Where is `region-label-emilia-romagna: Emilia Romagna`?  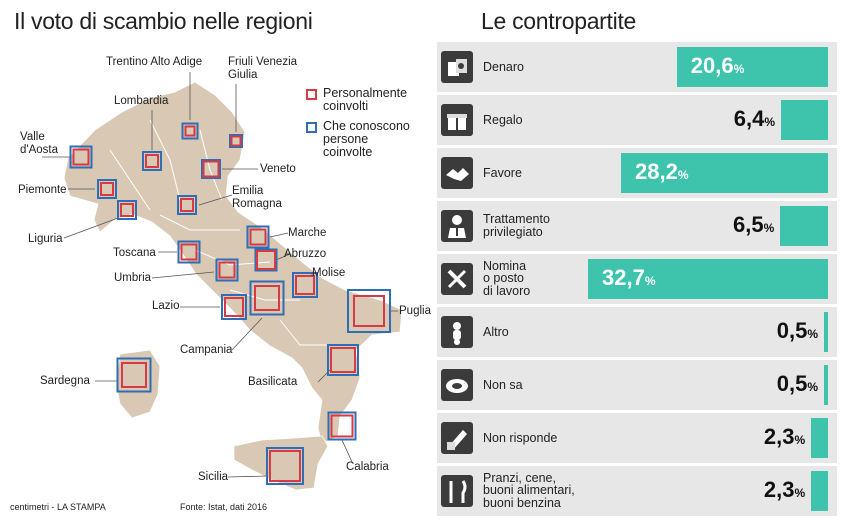
region-label-emilia-romagna: Emilia Romagna is located at coordinates (257, 197).